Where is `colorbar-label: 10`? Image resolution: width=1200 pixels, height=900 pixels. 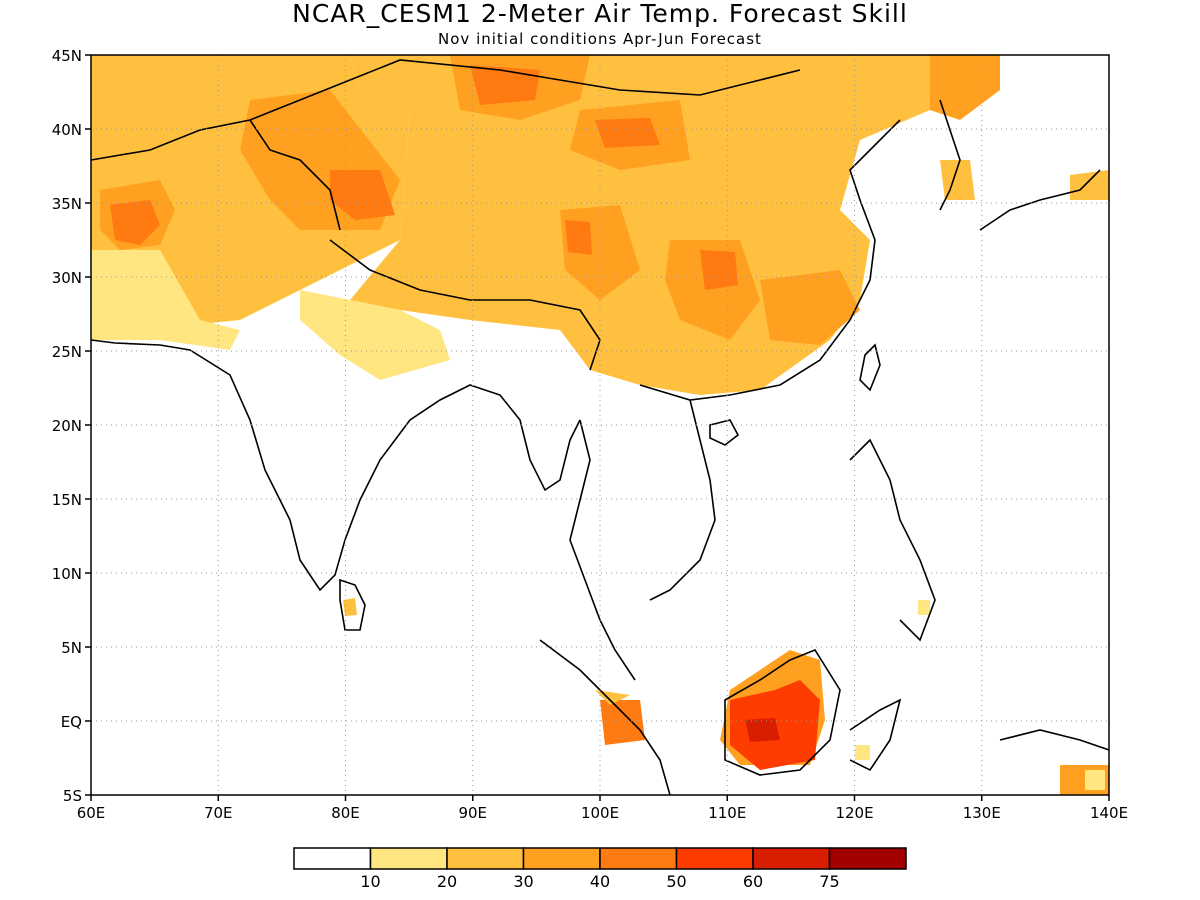 colorbar-label: 10 is located at coordinates (370, 881).